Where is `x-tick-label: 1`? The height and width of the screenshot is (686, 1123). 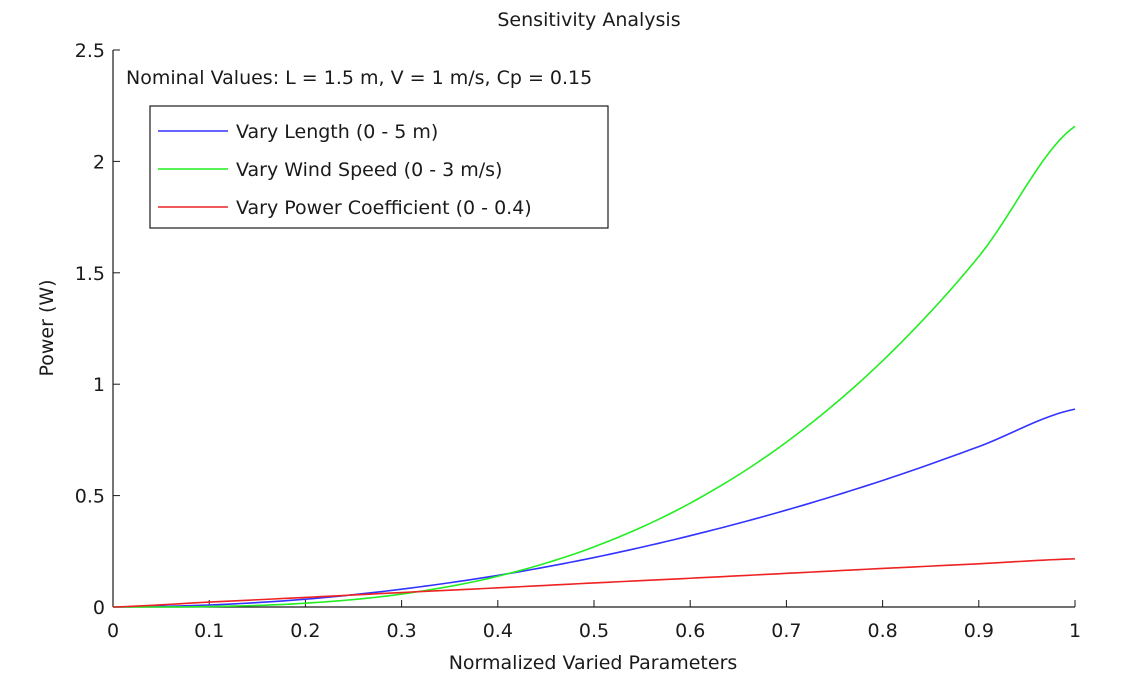 x-tick-label: 1 is located at coordinates (1075, 631).